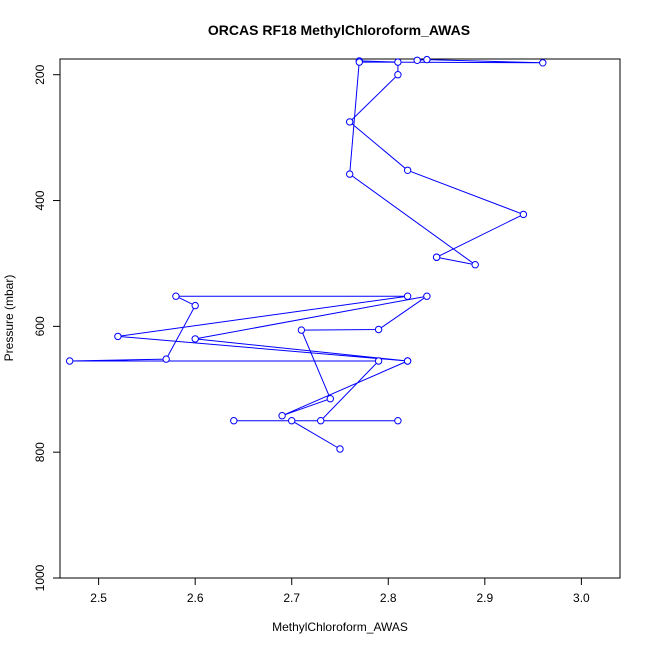 This screenshot has height=650, width=650. What do you see at coordinates (40, 577) in the screenshot?
I see `y-tick-label: 1000` at bounding box center [40, 577].